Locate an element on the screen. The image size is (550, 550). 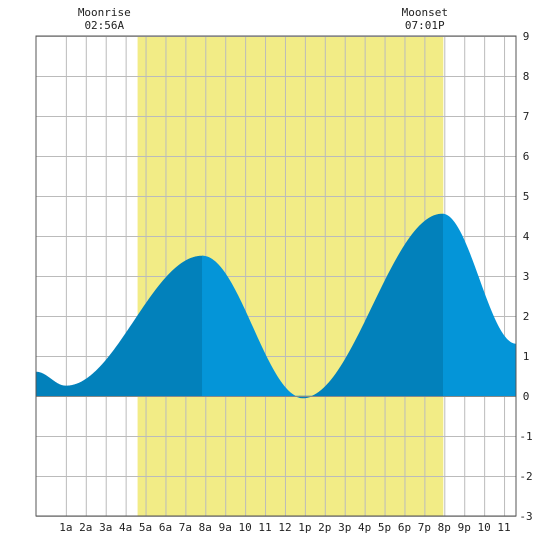
y-tick-label: 2 is located at coordinates (526, 316).